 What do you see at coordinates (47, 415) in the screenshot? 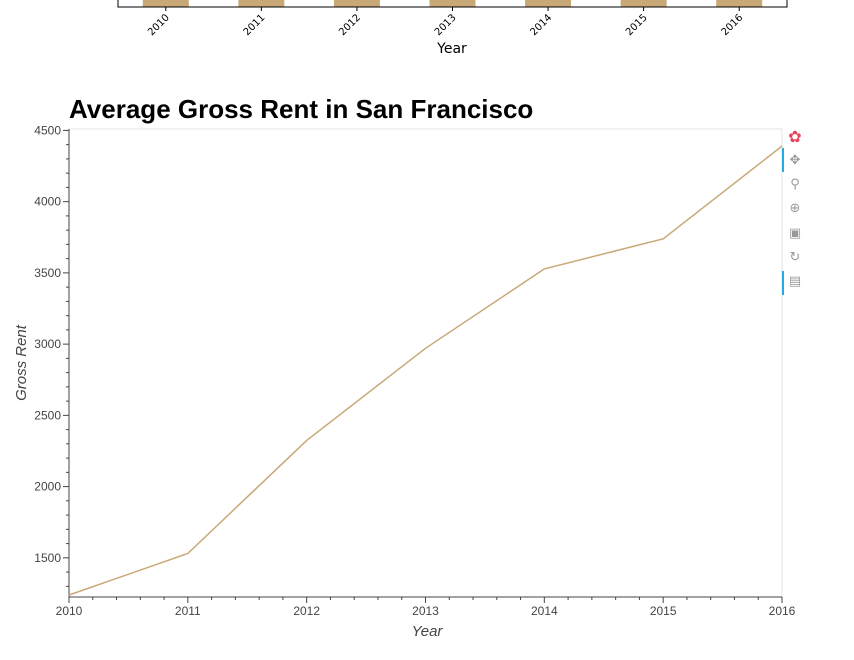
I see `y-tick-label: 2500` at bounding box center [47, 415].